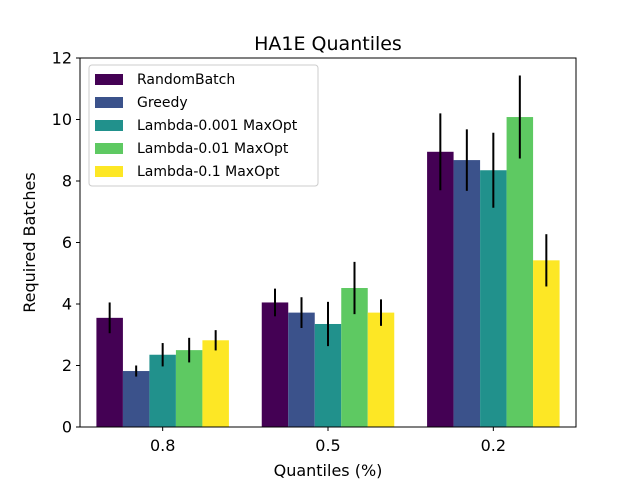 The width and height of the screenshot is (640, 480). What do you see at coordinates (328, 44) in the screenshot?
I see `chart-title: HA1E Quantiles` at bounding box center [328, 44].